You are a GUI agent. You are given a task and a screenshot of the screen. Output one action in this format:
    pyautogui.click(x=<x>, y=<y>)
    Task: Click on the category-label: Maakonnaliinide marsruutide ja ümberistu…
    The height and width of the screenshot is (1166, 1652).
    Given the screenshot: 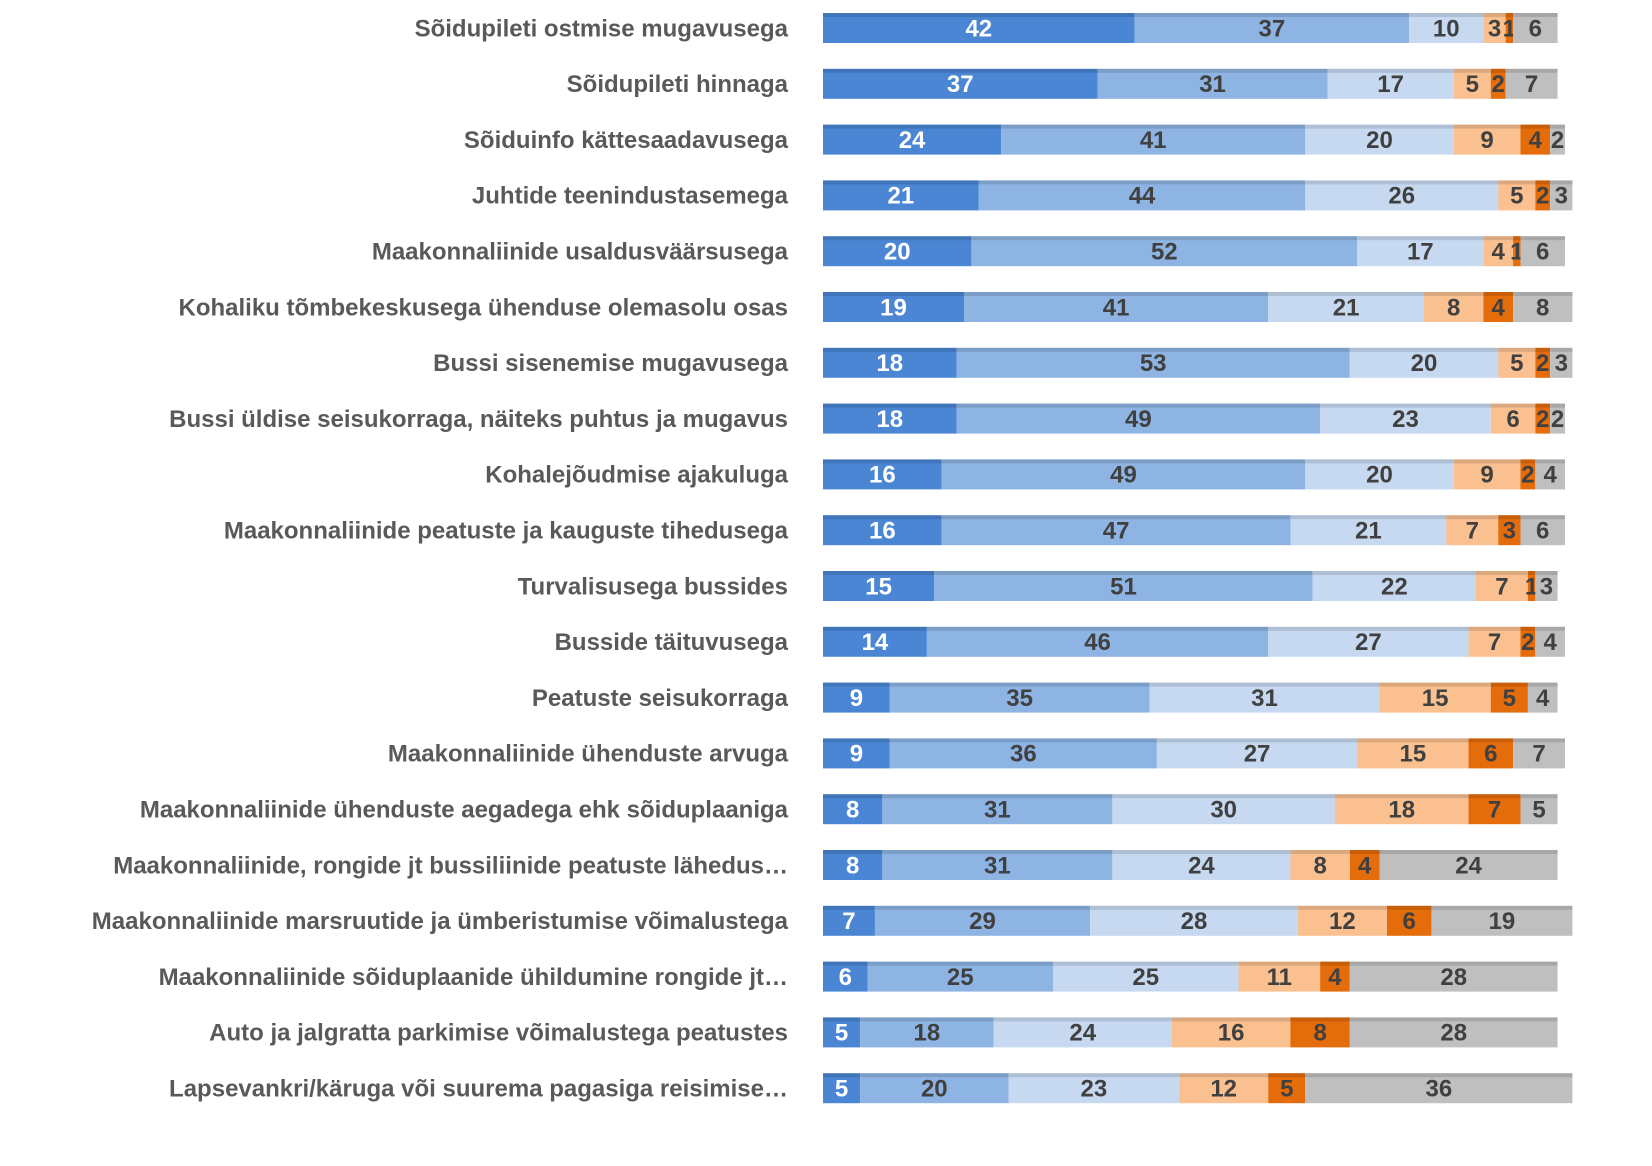 What is the action you would take?
    pyautogui.click(x=440, y=921)
    